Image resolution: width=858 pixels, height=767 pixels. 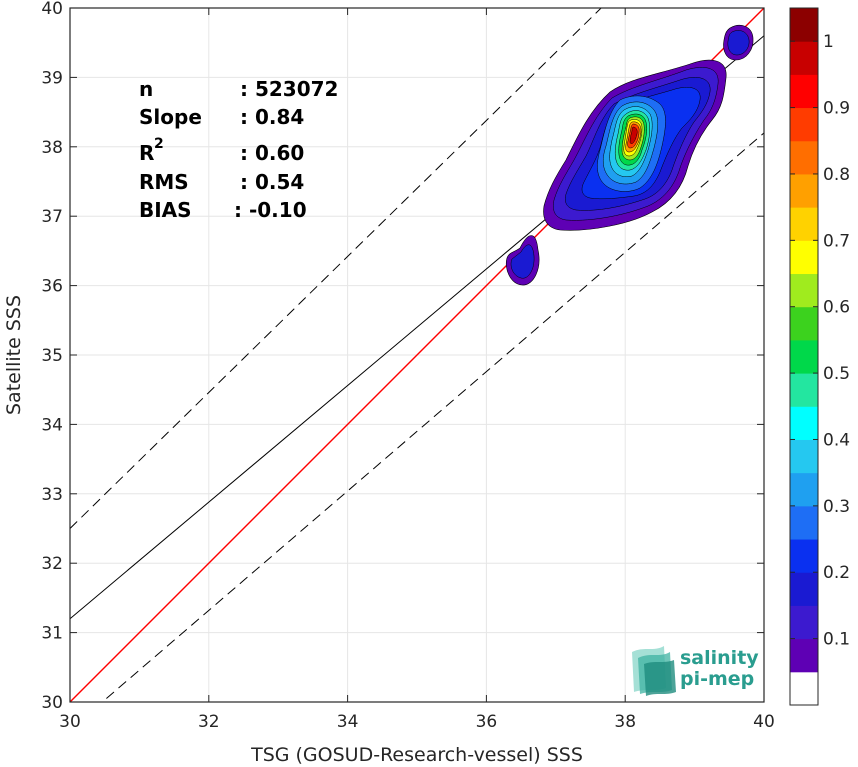 I want to click on contour-island-low, so click(x=522, y=260).